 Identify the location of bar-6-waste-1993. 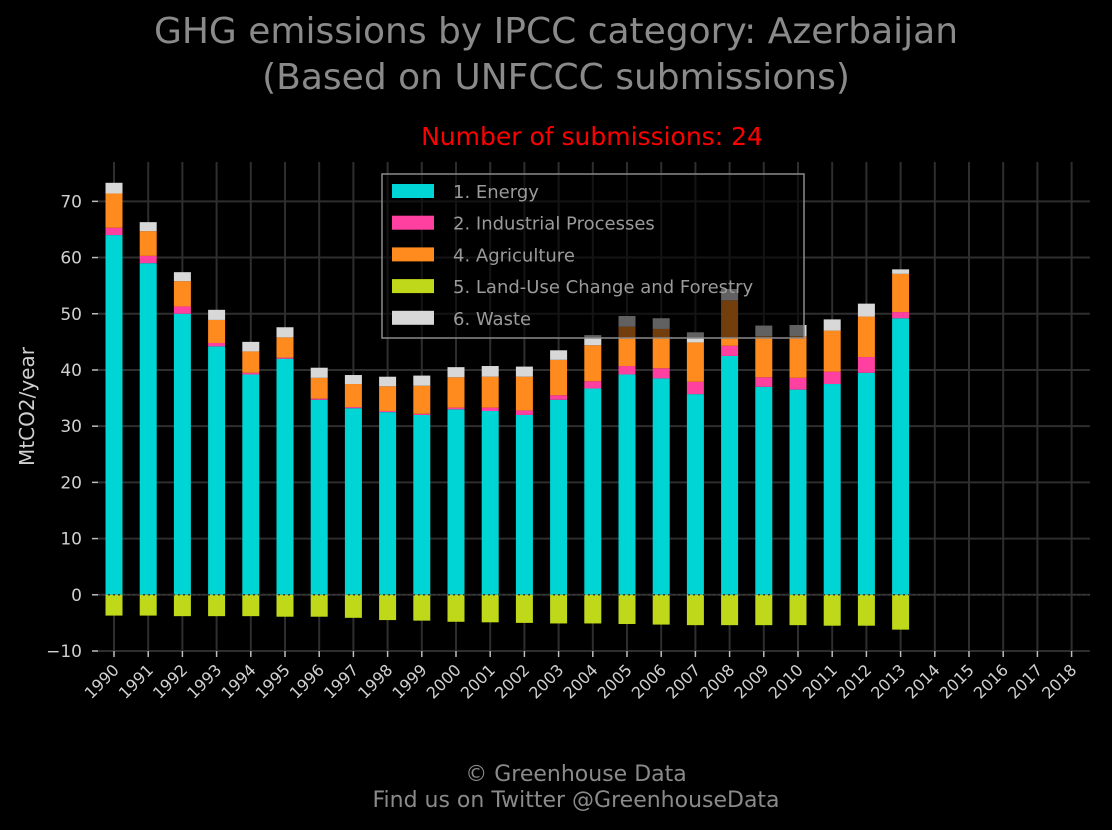
(217, 314).